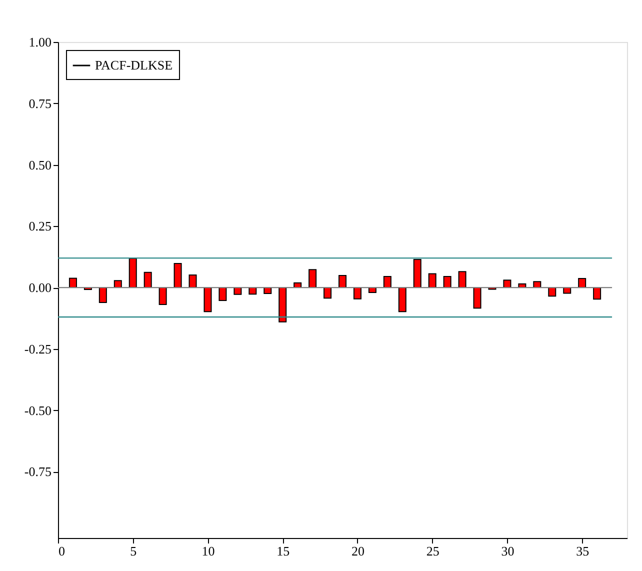  What do you see at coordinates (38, 348) in the screenshot?
I see `y-tick-label: -0.25` at bounding box center [38, 348].